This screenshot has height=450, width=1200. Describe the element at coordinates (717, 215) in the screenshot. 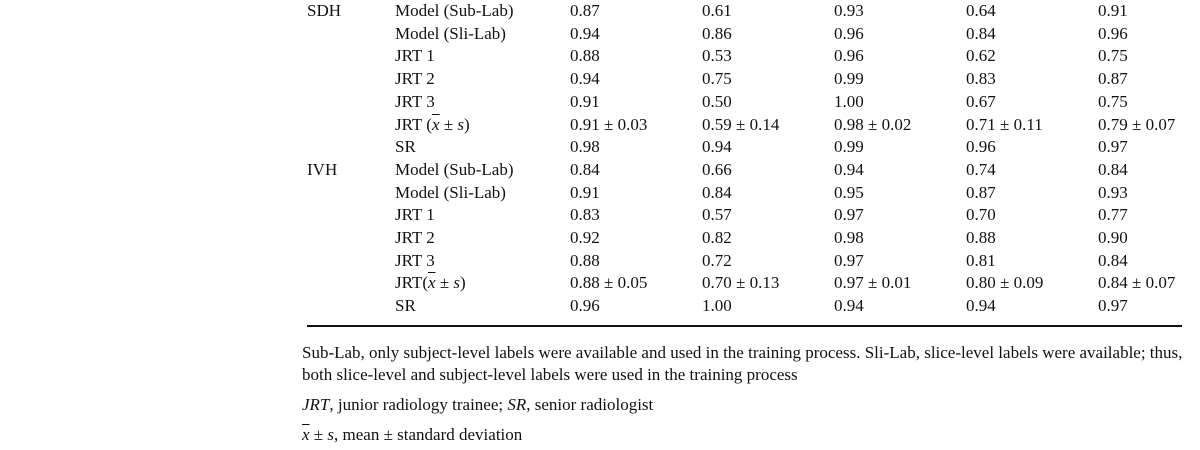

I see `metric-value-cell: 0.57` at that location.